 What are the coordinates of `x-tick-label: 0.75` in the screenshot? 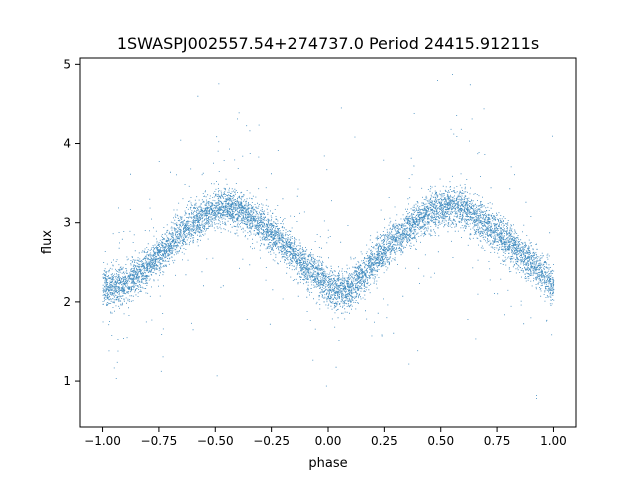 It's located at (497, 441).